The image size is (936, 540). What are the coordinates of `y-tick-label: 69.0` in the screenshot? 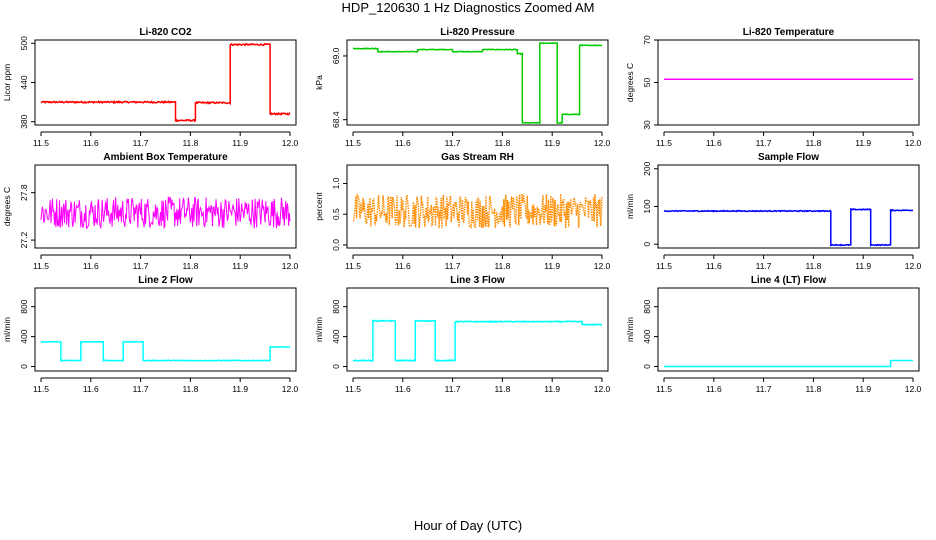 It's located at (336, 55).